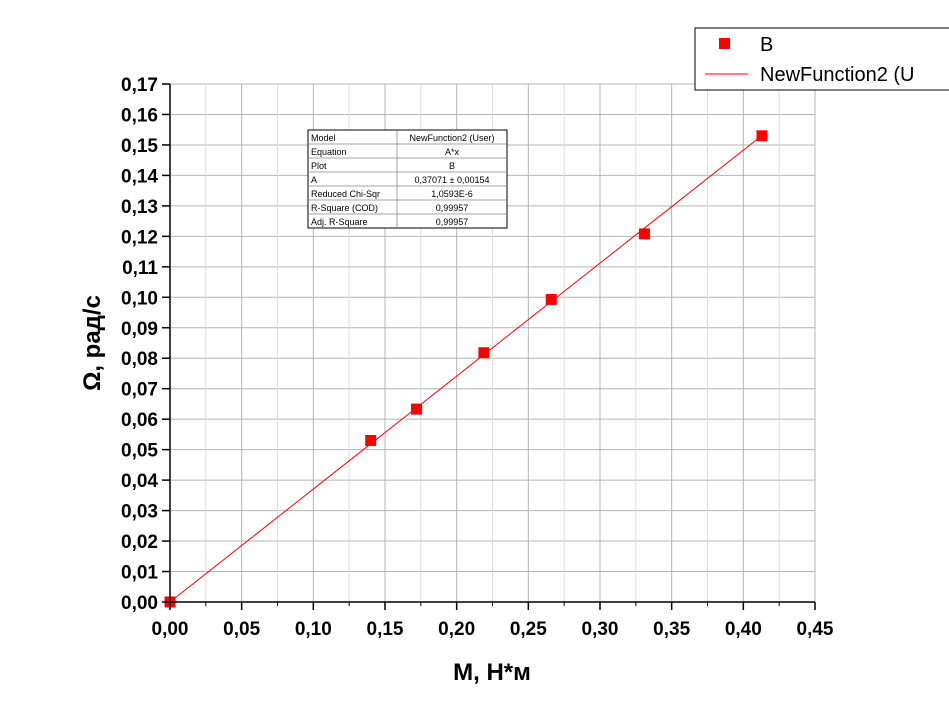 This screenshot has width=949, height=726. I want to click on legend-frame, so click(821, 59).